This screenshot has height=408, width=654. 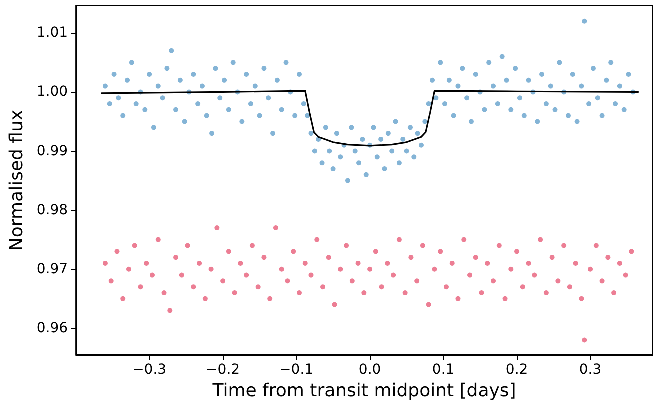 What do you see at coordinates (52, 328) in the screenshot?
I see `y-tick-label: 0.96` at bounding box center [52, 328].